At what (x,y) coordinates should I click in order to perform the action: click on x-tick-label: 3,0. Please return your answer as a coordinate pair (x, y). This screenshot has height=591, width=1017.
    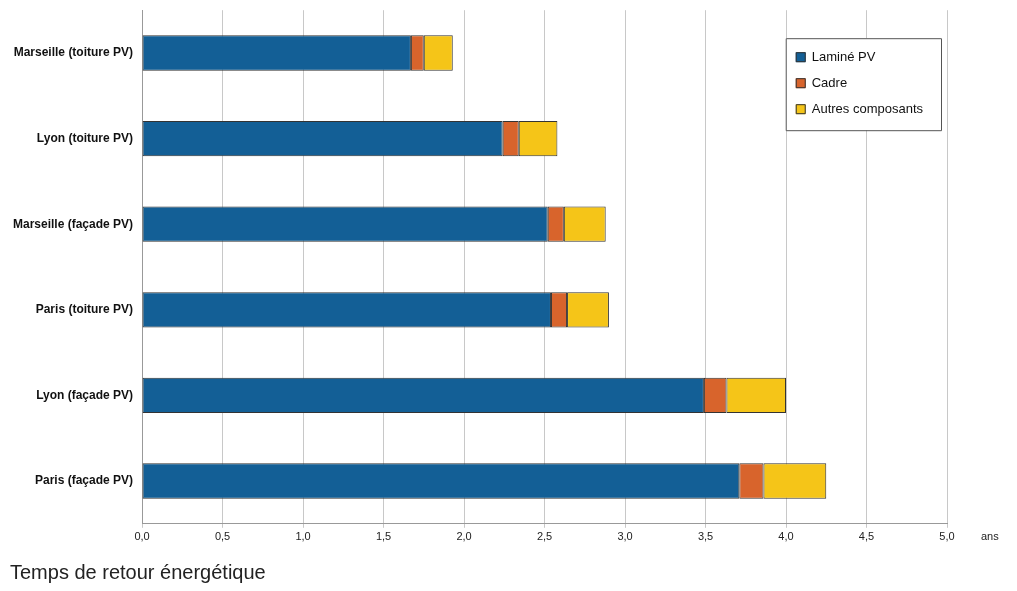
    Looking at the image, I should click on (625, 536).